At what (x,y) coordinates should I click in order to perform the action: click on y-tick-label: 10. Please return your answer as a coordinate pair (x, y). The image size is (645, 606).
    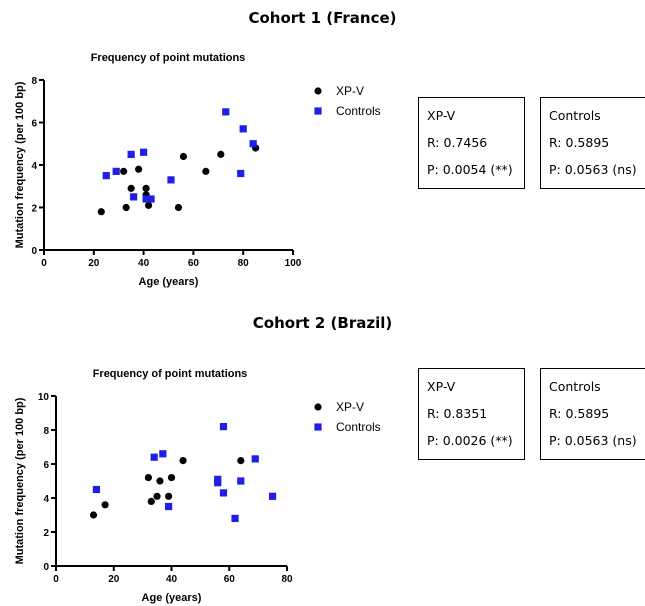
    Looking at the image, I should click on (44, 397).